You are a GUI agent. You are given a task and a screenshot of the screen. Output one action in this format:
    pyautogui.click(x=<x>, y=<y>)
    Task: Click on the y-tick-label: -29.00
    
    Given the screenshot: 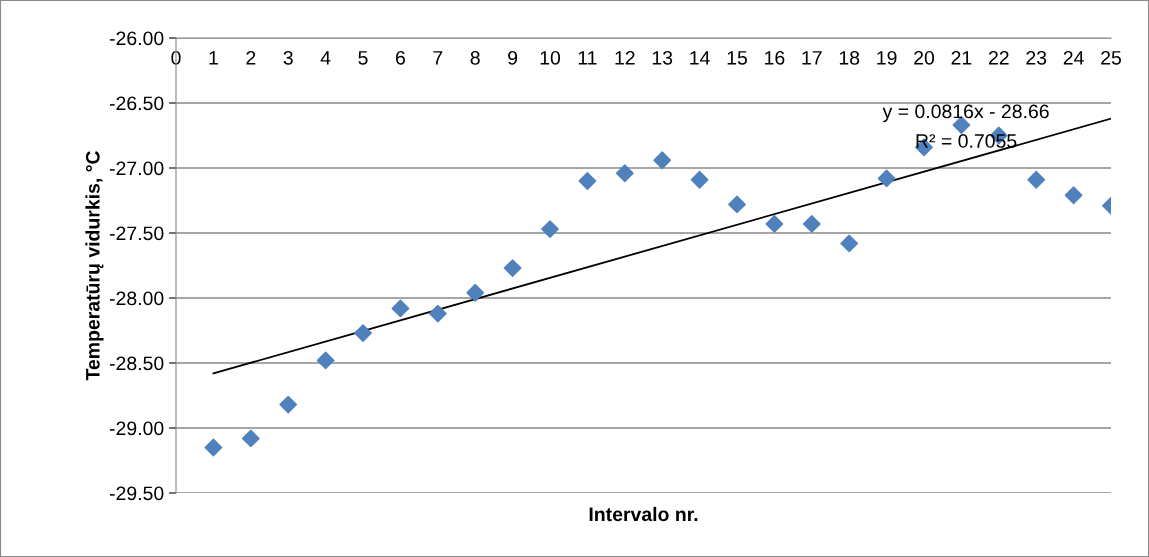 What is the action you would take?
    pyautogui.click(x=136, y=428)
    